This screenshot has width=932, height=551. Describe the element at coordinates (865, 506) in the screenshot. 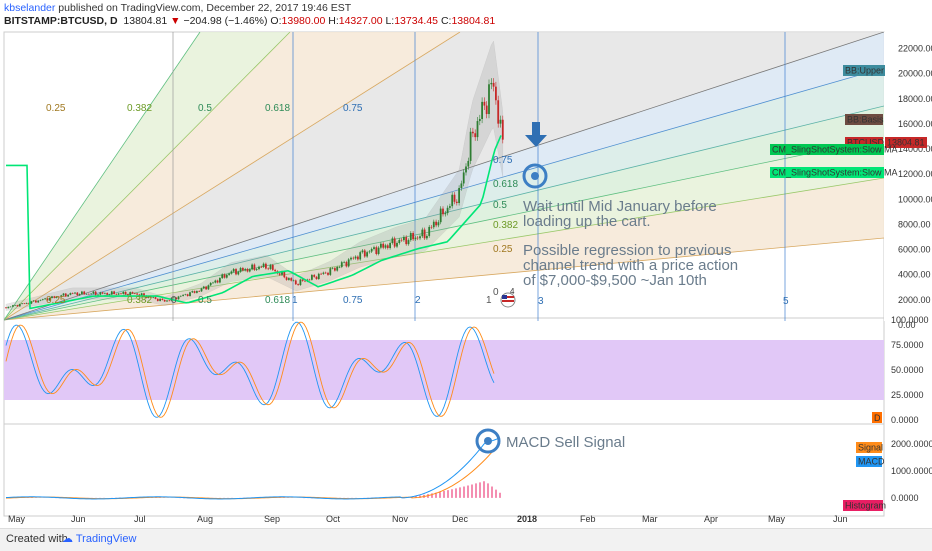

I see `macd-badge: Histogram` at that location.